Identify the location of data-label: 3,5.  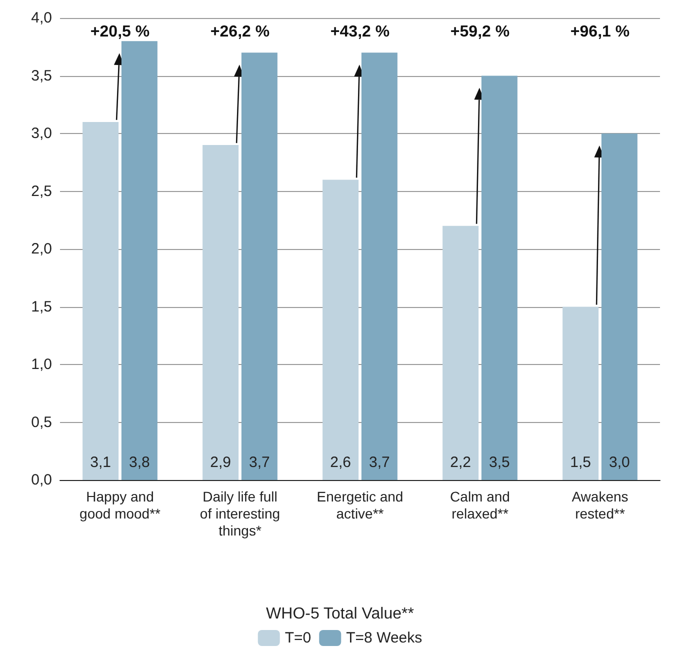
(499, 462).